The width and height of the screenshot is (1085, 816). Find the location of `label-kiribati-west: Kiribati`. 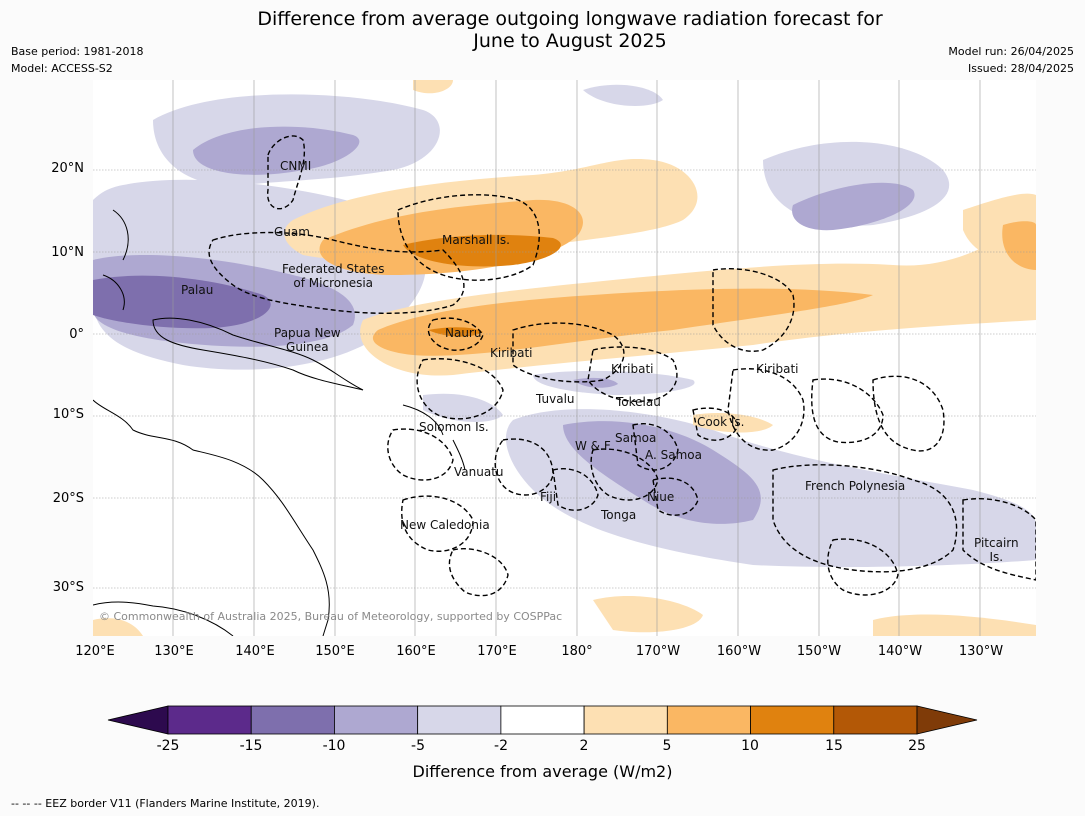

label-kiribati-west: Kiribati is located at coordinates (511, 353).